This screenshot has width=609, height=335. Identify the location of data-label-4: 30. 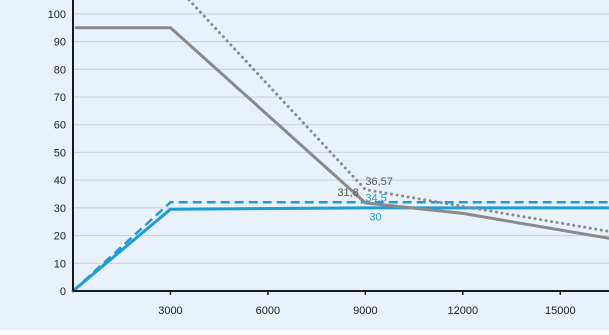
(375, 218).